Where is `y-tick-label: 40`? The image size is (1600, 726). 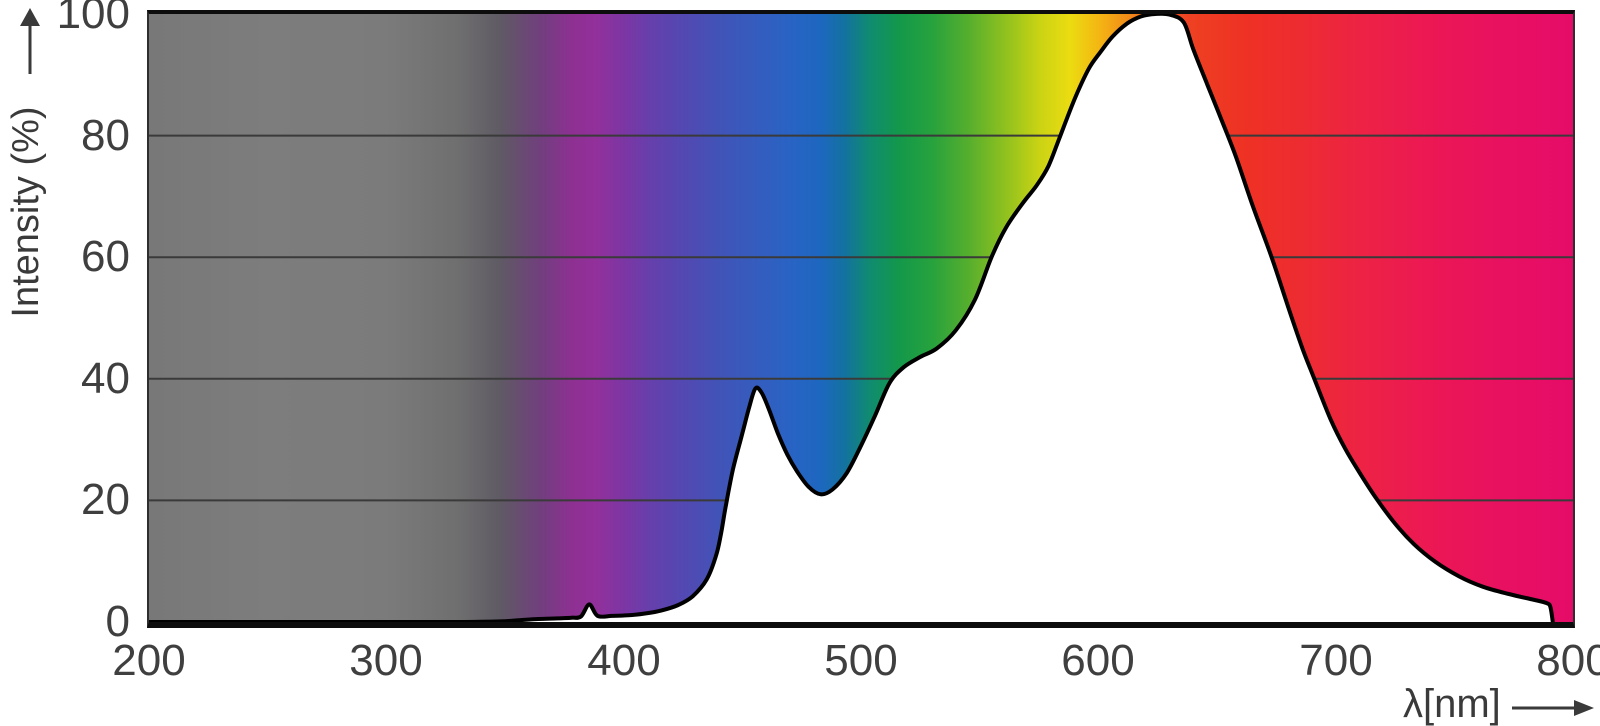
y-tick-label: 40 is located at coordinates (105, 378).